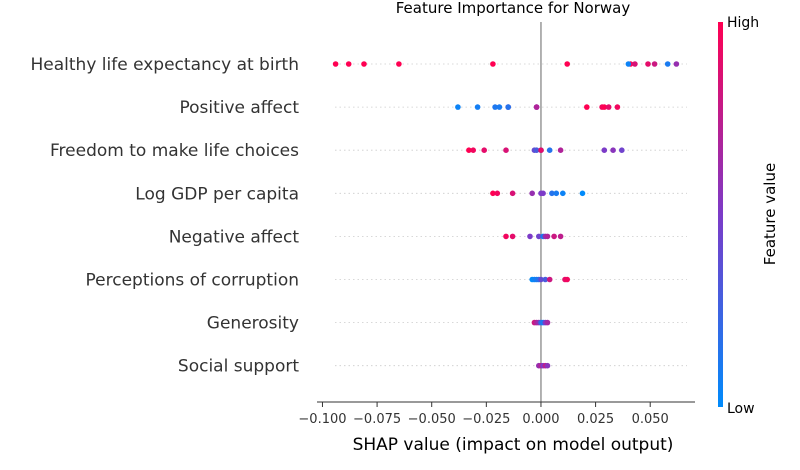 This screenshot has height=470, width=800. I want to click on feature-label: Perceptions of corruption, so click(193, 281).